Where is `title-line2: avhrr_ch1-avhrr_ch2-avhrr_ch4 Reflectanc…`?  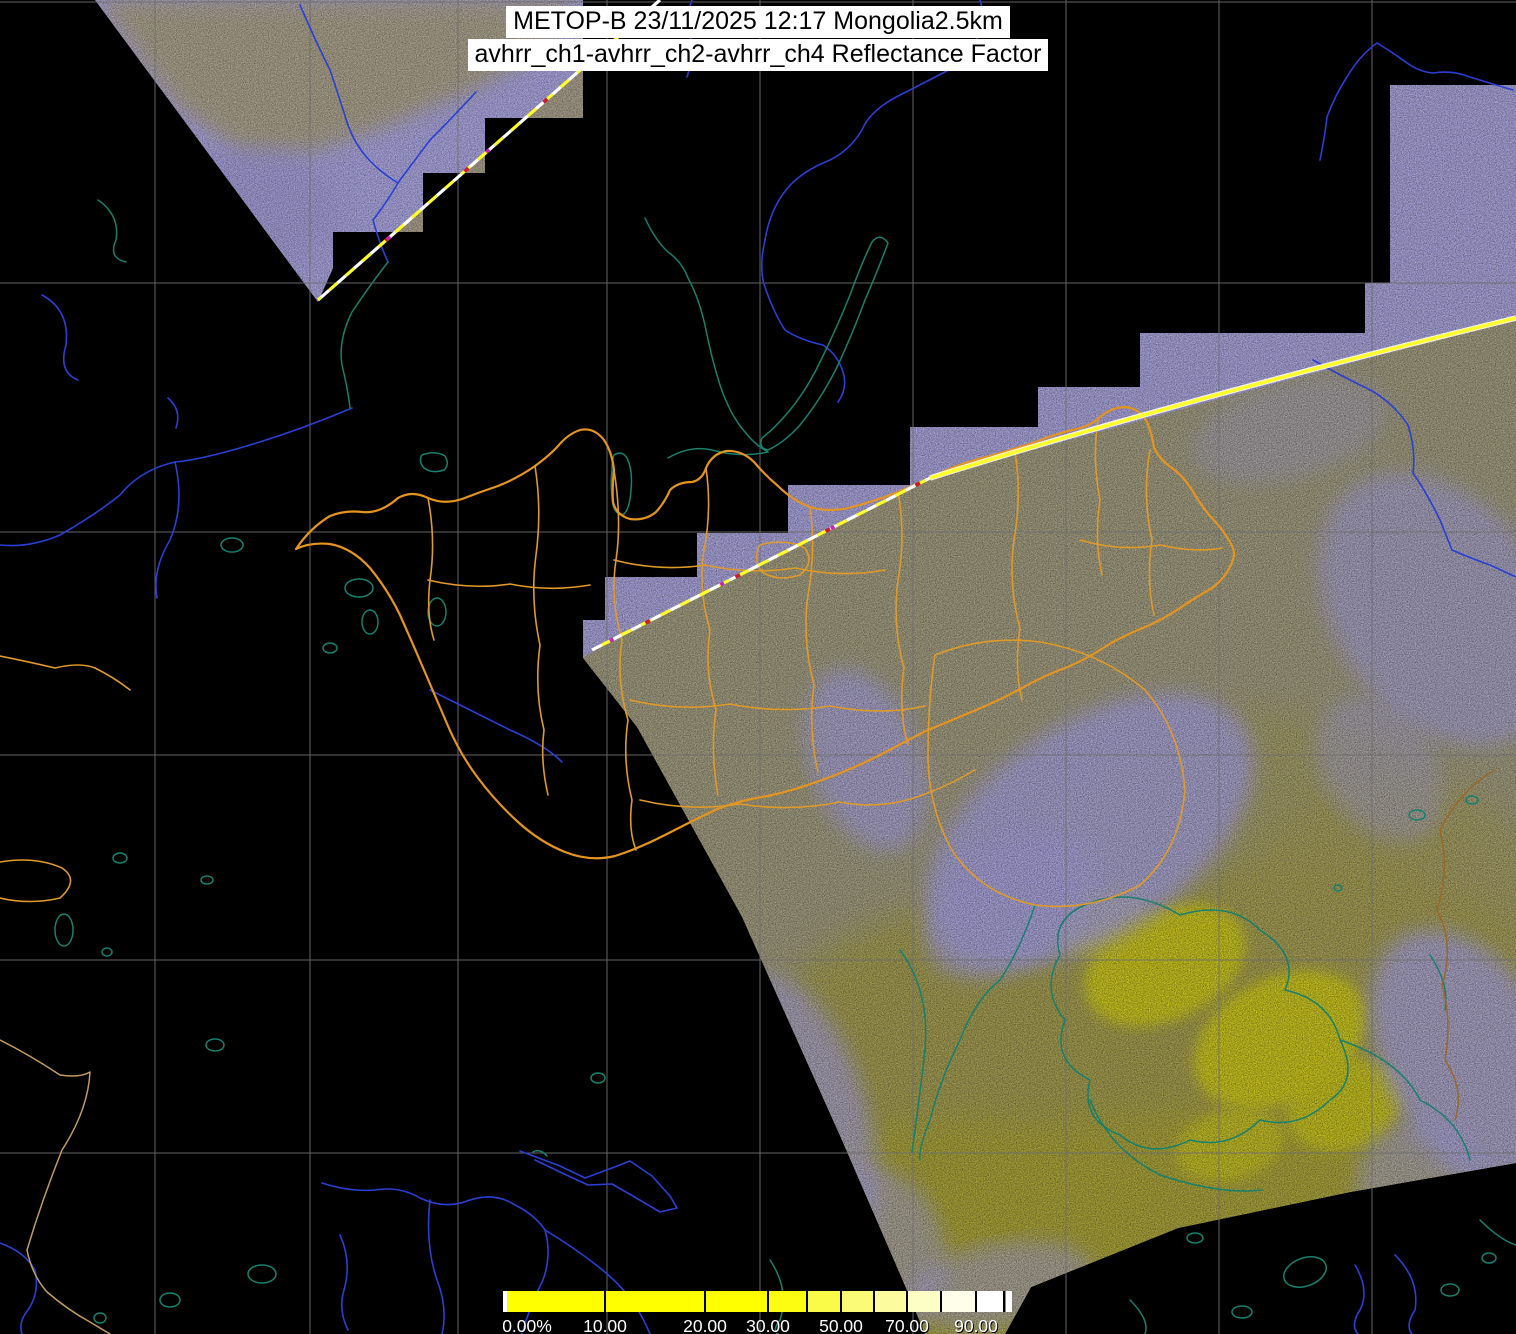
title-line2: avhrr_ch1-avhrr_ch2-avhrr_ch4 Reflectanc… is located at coordinates (758, 55).